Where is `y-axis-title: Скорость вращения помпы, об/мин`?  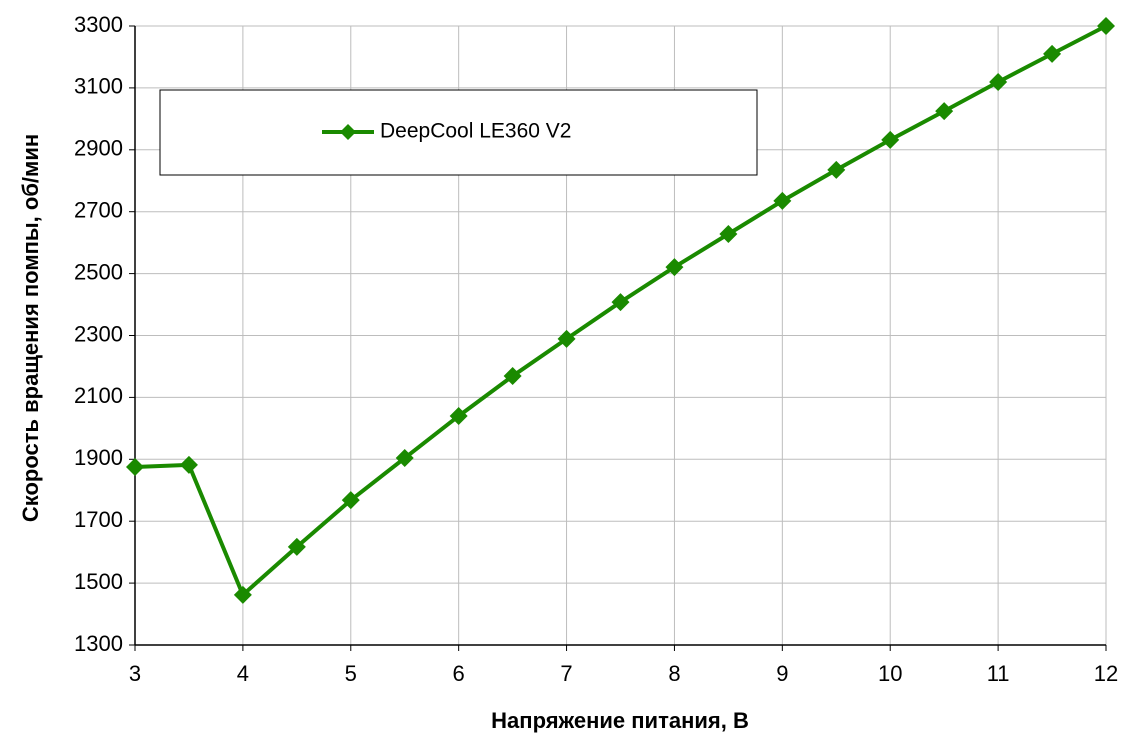
y-axis-title: Скорость вращения помпы, об/мин is located at coordinates (30, 328).